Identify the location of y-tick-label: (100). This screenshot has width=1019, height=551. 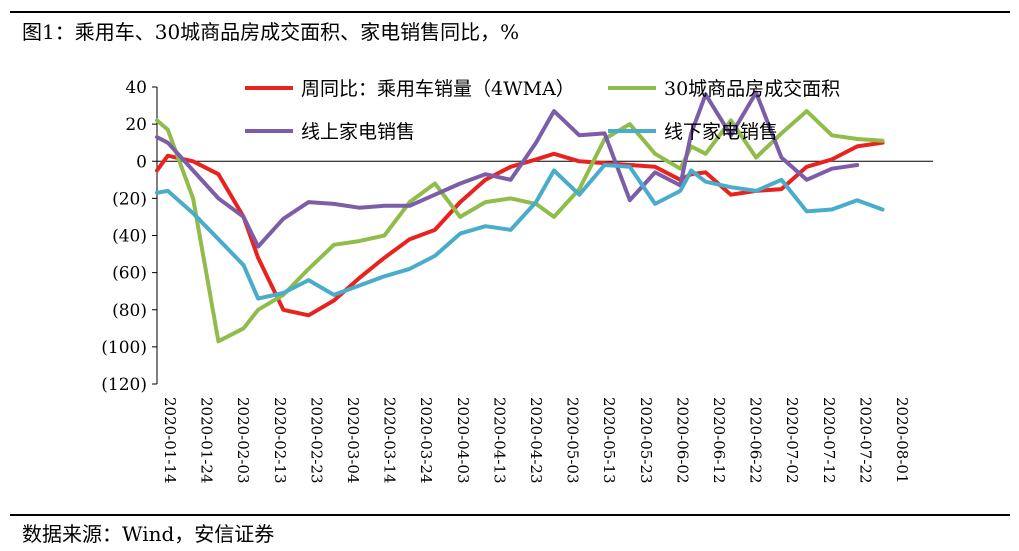
(124, 348).